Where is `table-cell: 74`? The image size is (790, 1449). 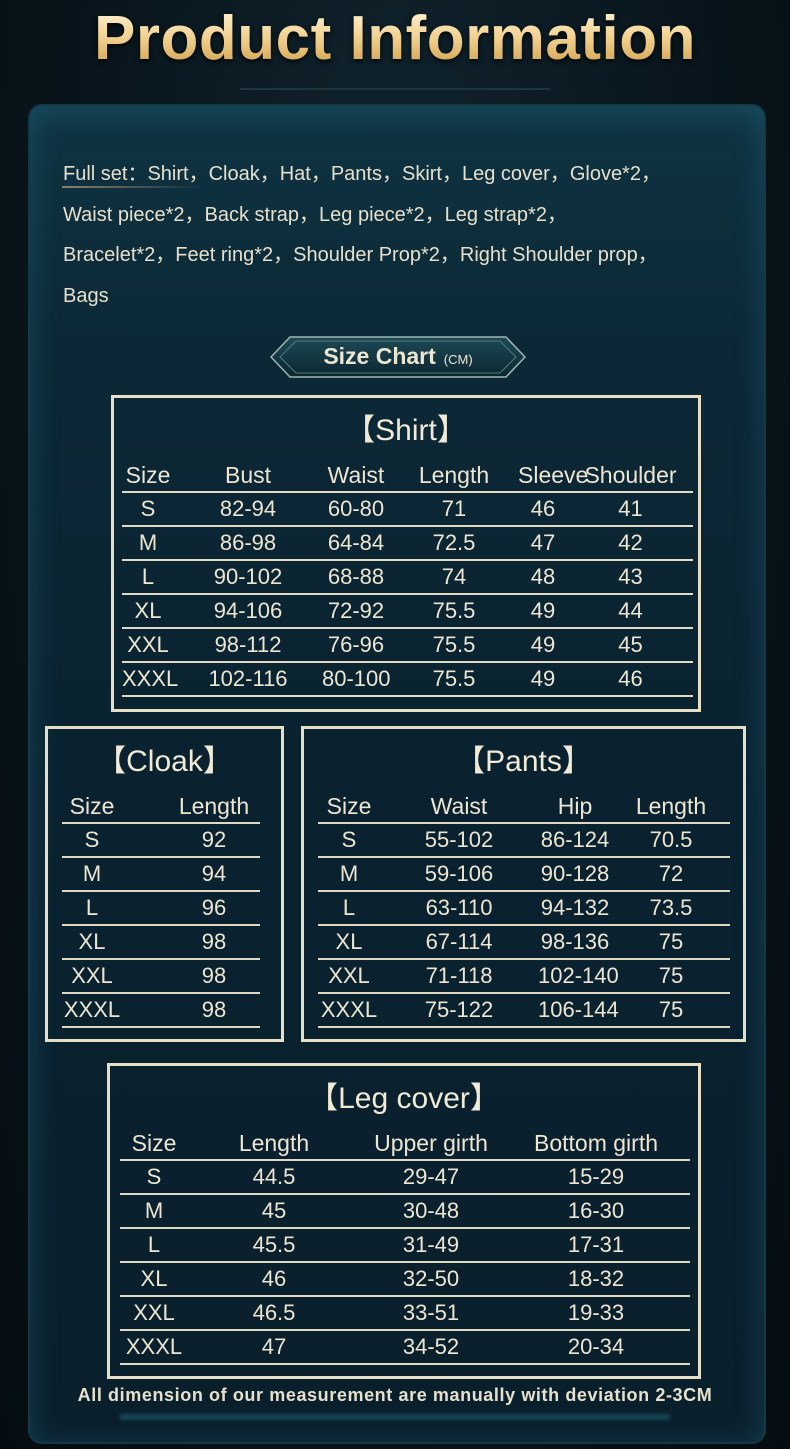
table-cell: 74 is located at coordinates (454, 576).